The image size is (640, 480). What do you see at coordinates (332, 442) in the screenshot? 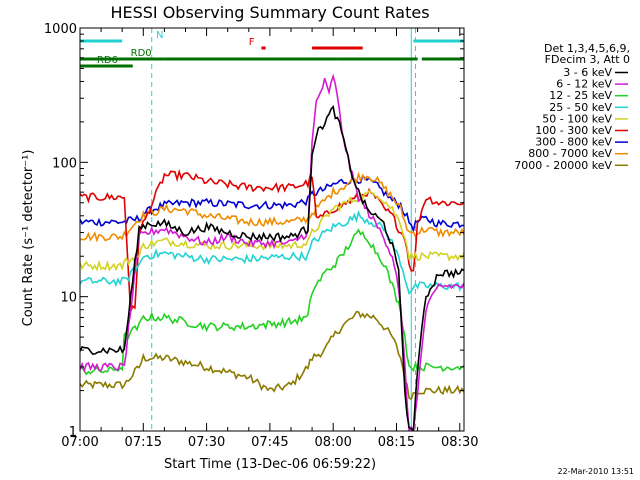
I see `x-tick-label: 08:00` at bounding box center [332, 442].